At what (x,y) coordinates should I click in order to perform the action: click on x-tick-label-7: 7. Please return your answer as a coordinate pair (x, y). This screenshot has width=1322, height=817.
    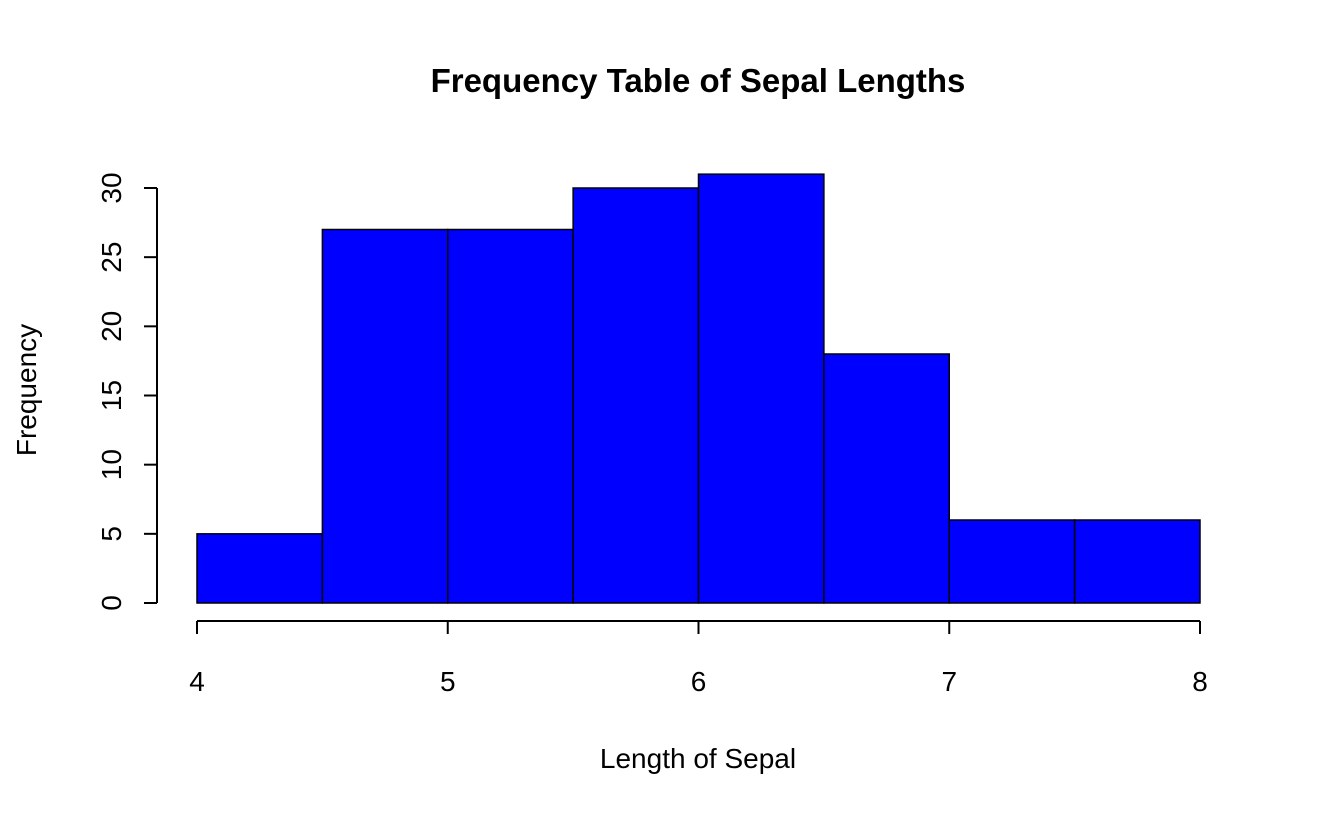
    Looking at the image, I should click on (949, 681).